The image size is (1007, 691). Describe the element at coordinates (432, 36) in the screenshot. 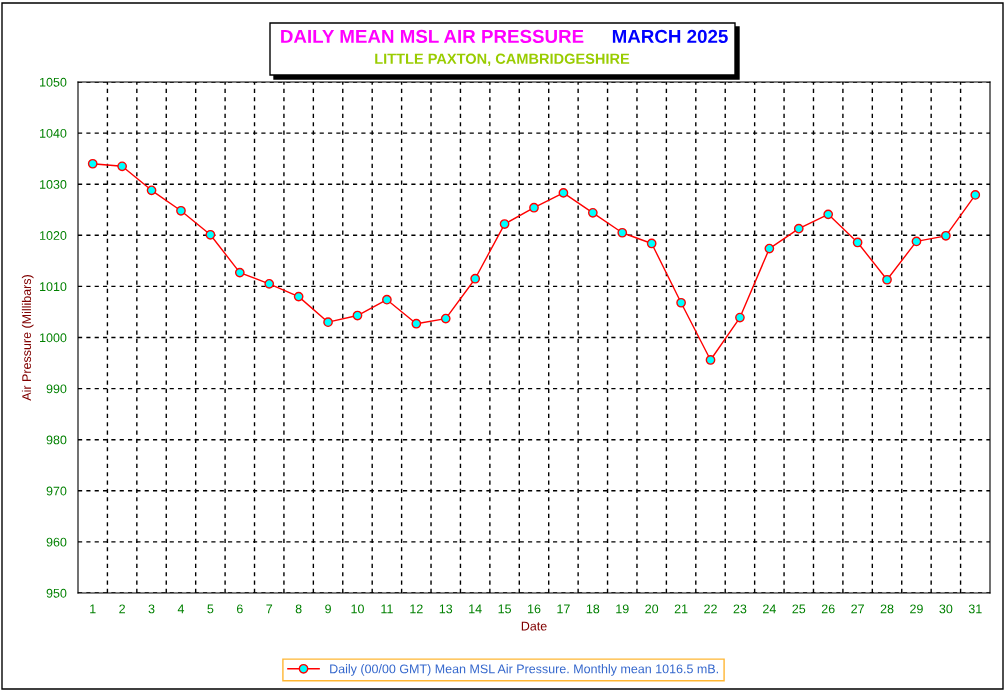

I see `chart-title: DAILY MEAN MSL AIR PRESSURE` at that location.